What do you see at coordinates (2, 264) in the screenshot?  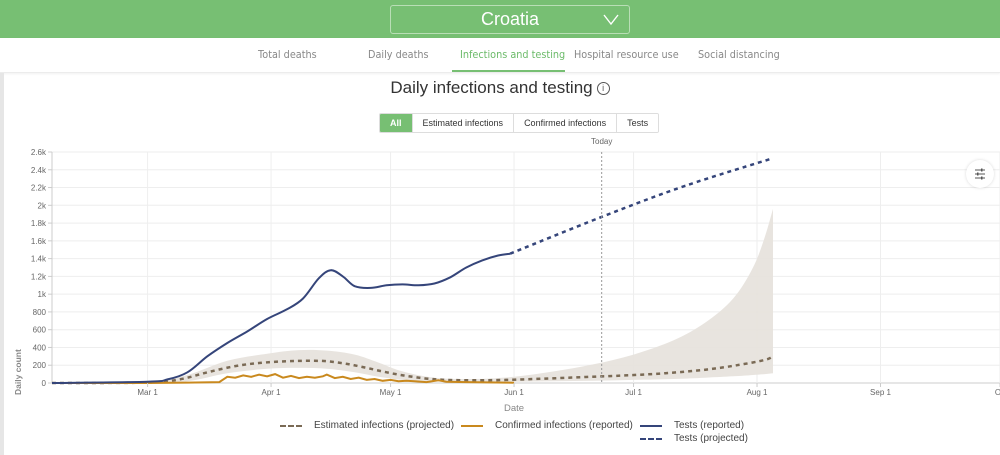 I see `left-scroll-rail` at bounding box center [2, 264].